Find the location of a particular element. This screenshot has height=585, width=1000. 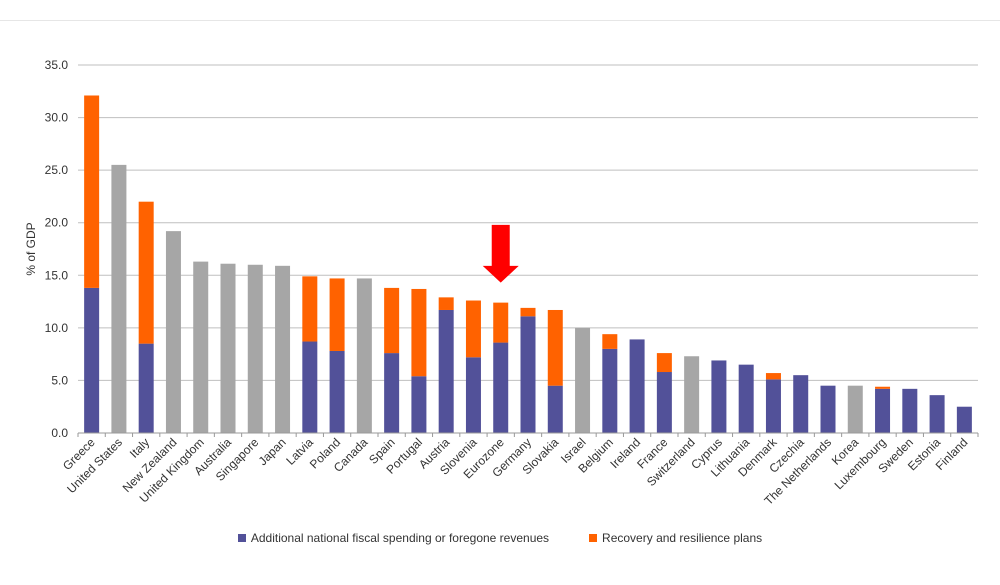

y-tick-label: 25.0 is located at coordinates (57, 170).